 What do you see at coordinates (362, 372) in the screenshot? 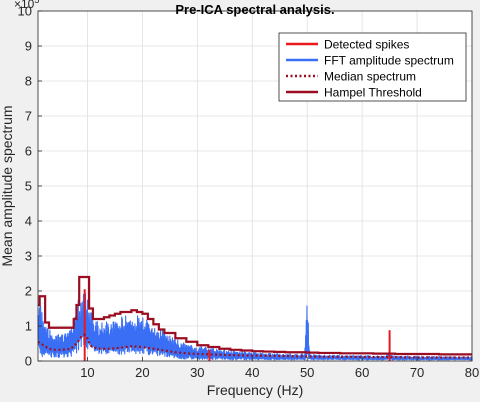
I see `x-tick-label: 60` at bounding box center [362, 372].